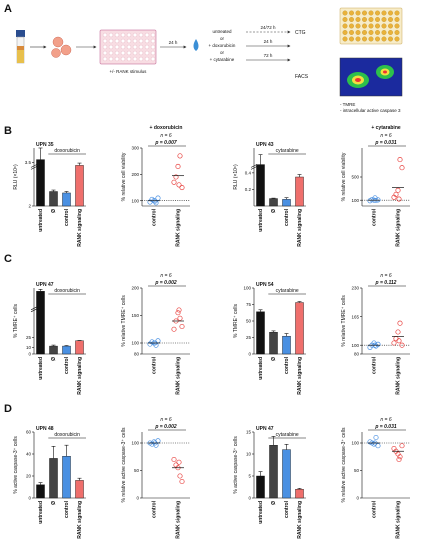 This screenshot has width=425, height=550. Describe the element at coordinates (268, 41) in the screenshot. I see `time-label: 24 h` at that location.